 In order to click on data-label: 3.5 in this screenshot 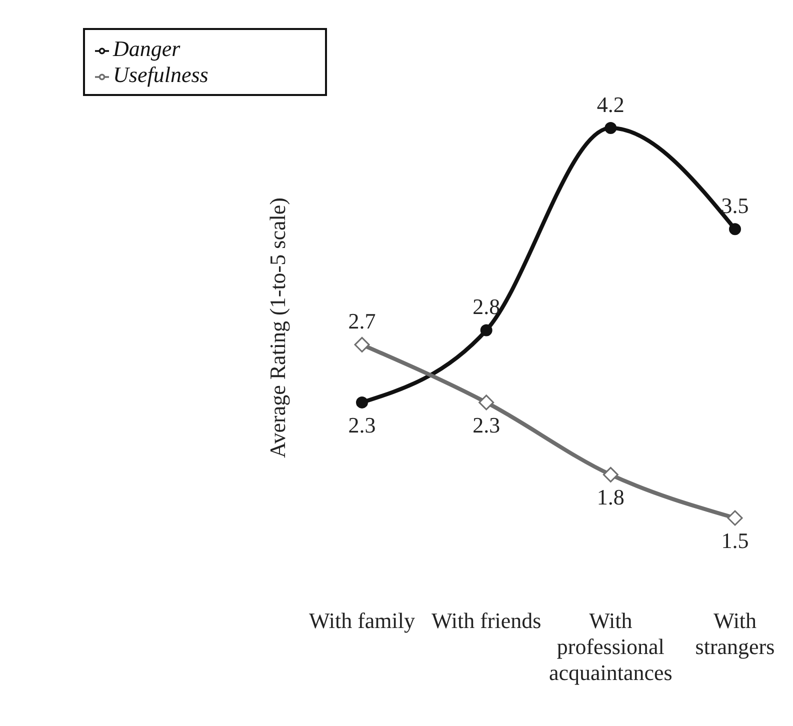, I will do `click(735, 205)`.